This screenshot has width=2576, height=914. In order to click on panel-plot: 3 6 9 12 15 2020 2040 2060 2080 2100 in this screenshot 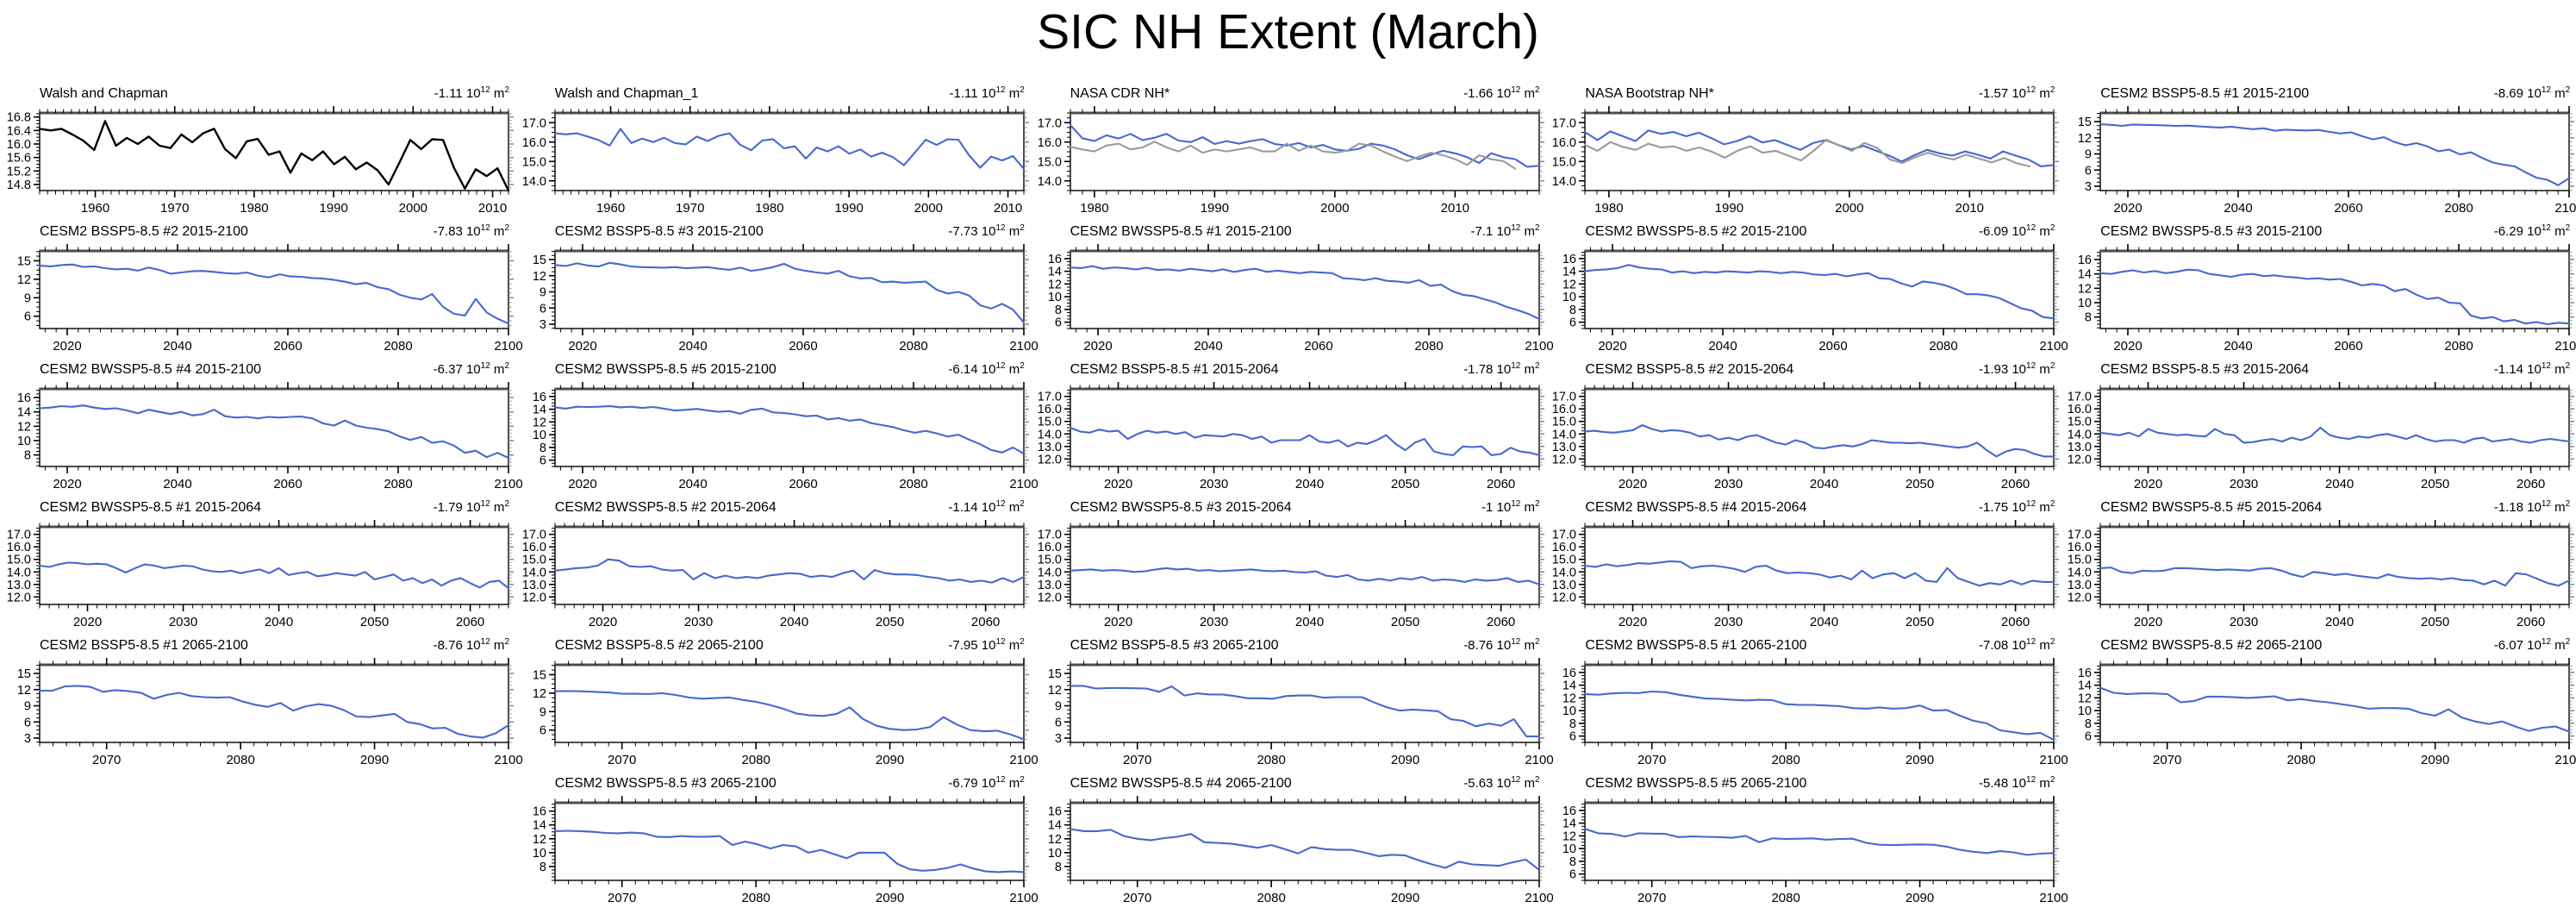, I will do `click(785, 299)`.